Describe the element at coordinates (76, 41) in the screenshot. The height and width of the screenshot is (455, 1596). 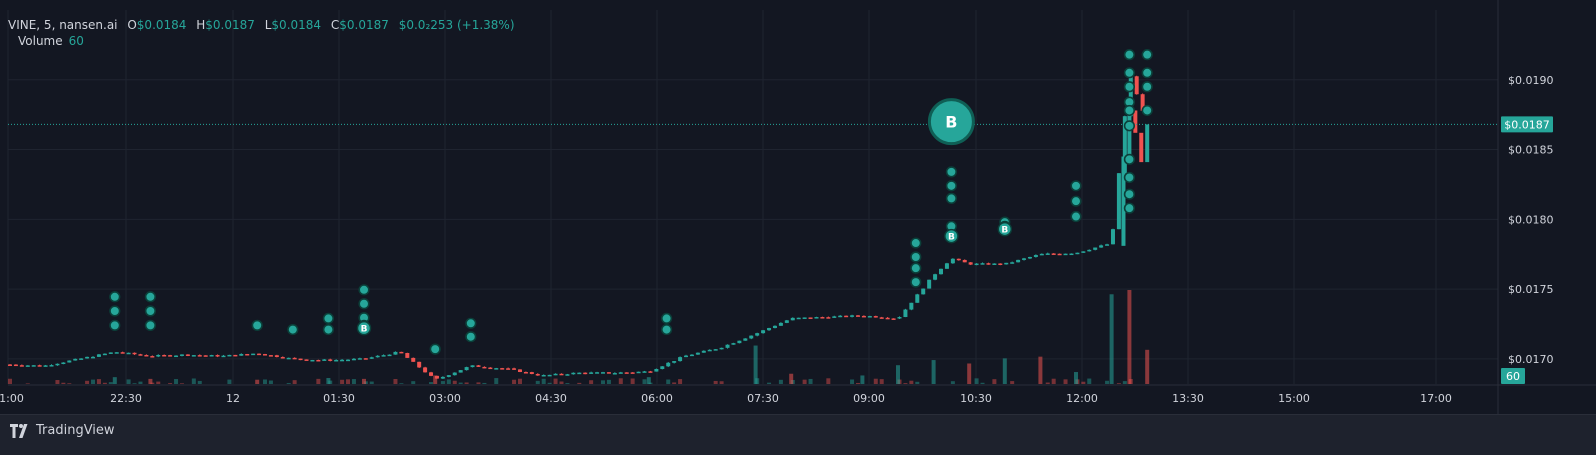
I see `volume-legend-value: 60` at that location.